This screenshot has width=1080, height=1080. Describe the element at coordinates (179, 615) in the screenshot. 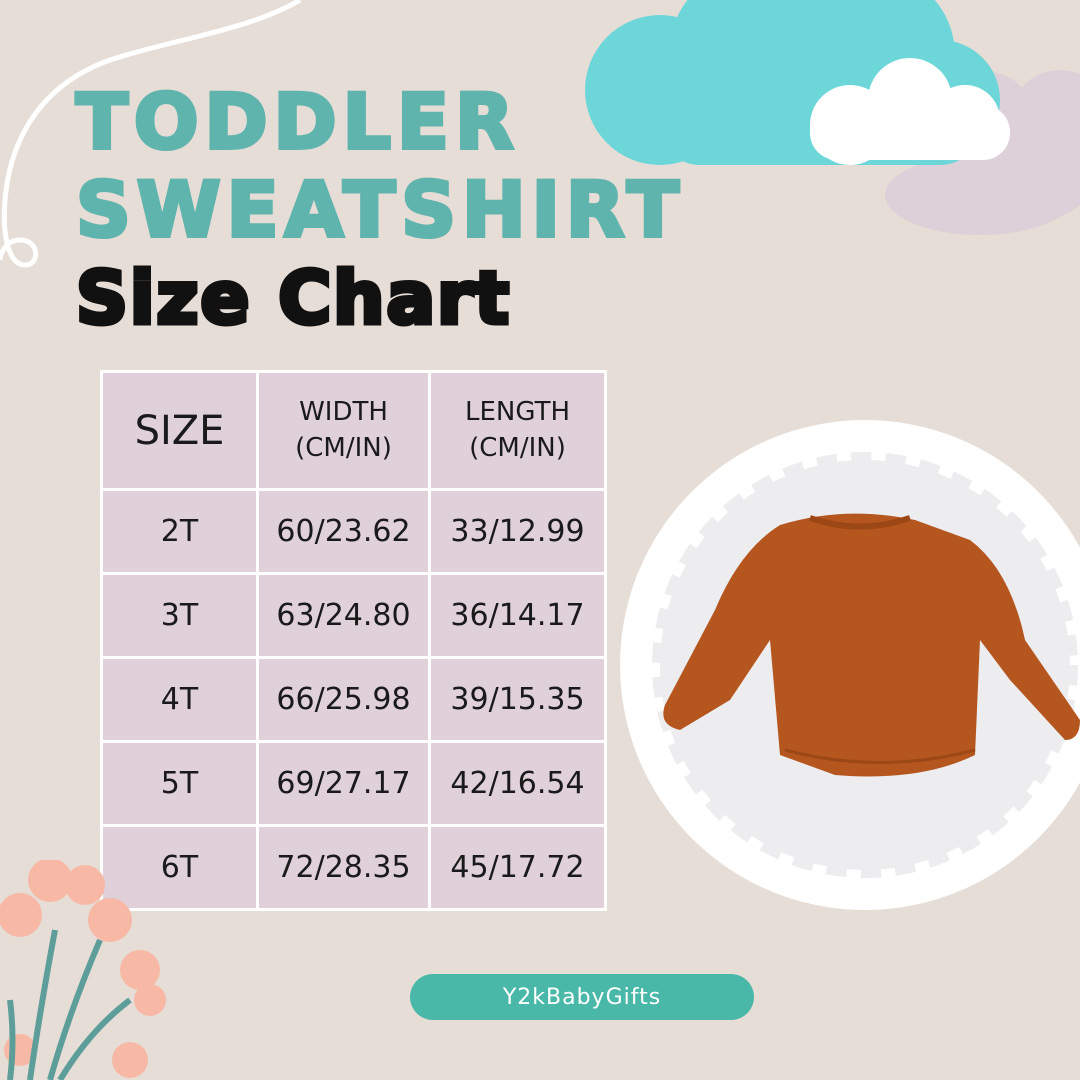

I see `cell-size: 3T` at that location.